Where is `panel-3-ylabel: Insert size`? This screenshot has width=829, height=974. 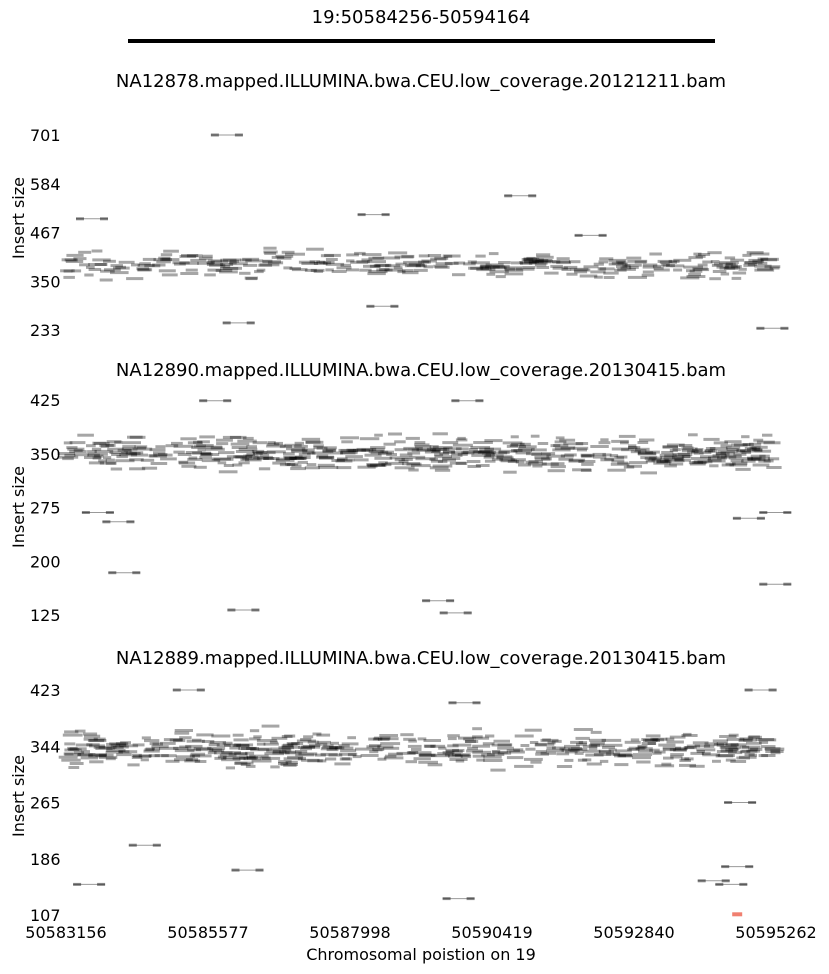
panel-3-ylabel: Insert size is located at coordinates (18, 796).